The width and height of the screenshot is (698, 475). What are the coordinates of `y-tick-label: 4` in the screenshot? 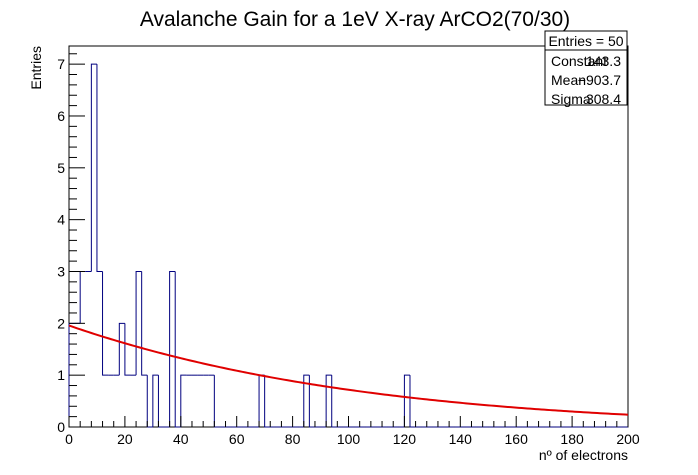 It's located at (61, 220).